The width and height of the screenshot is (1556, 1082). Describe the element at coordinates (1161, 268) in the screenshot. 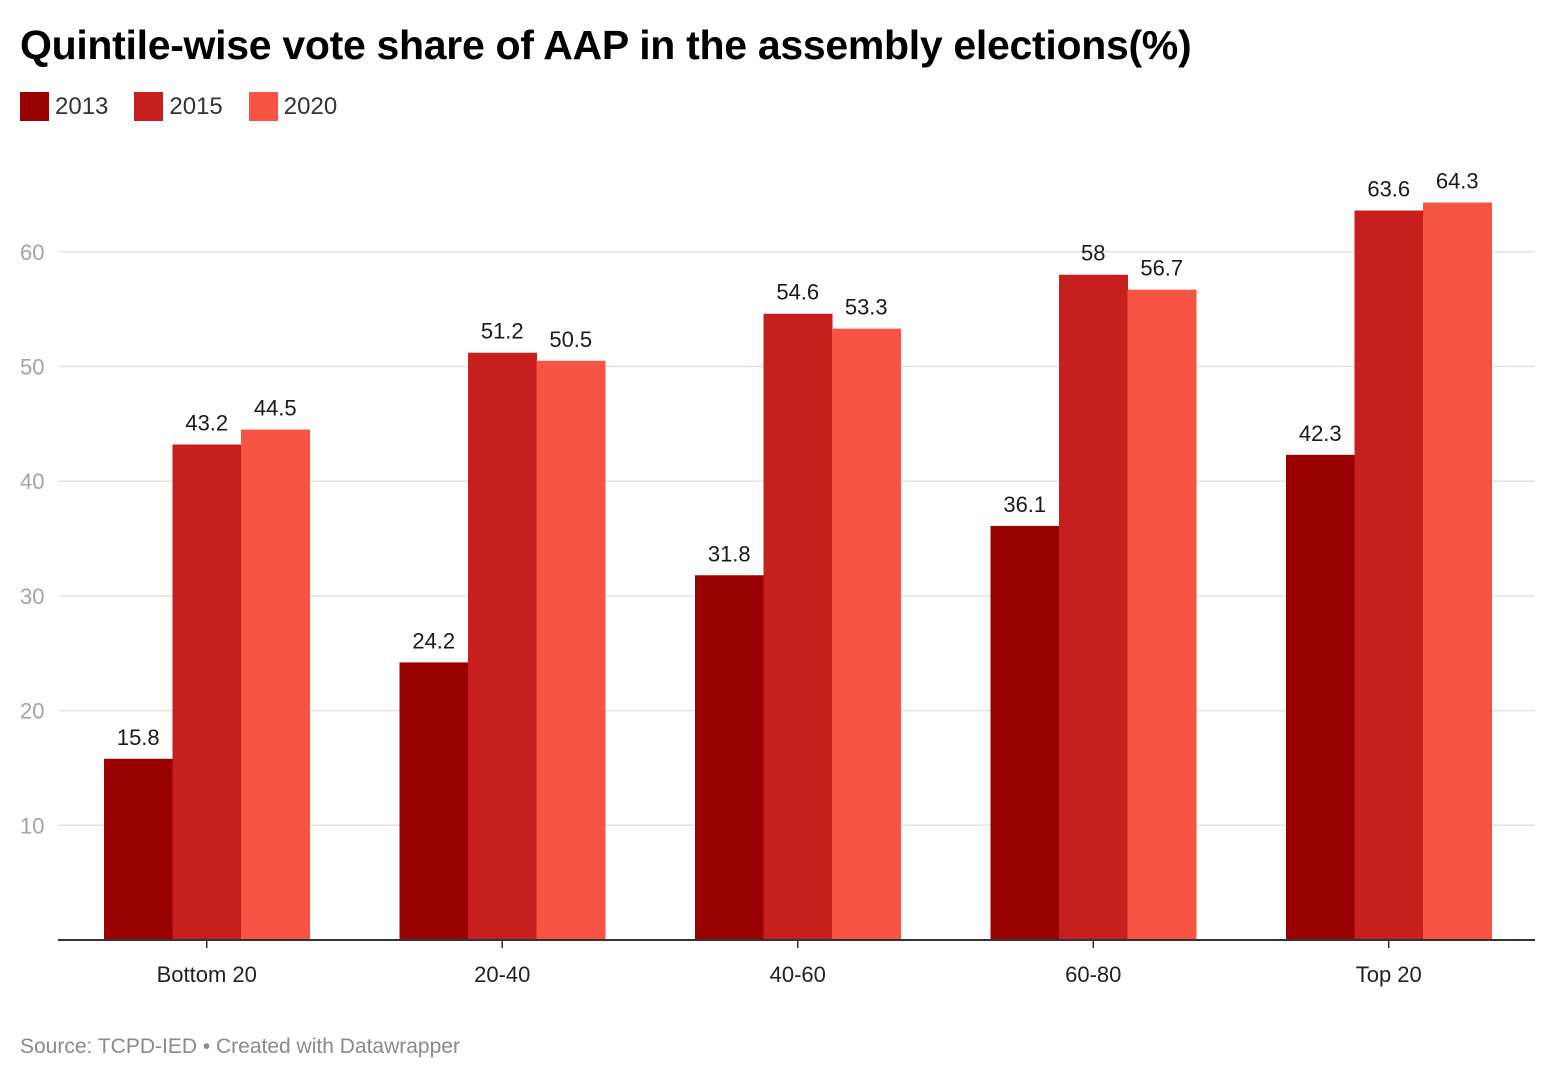

I see `value-label-2020-3: 56.7` at that location.